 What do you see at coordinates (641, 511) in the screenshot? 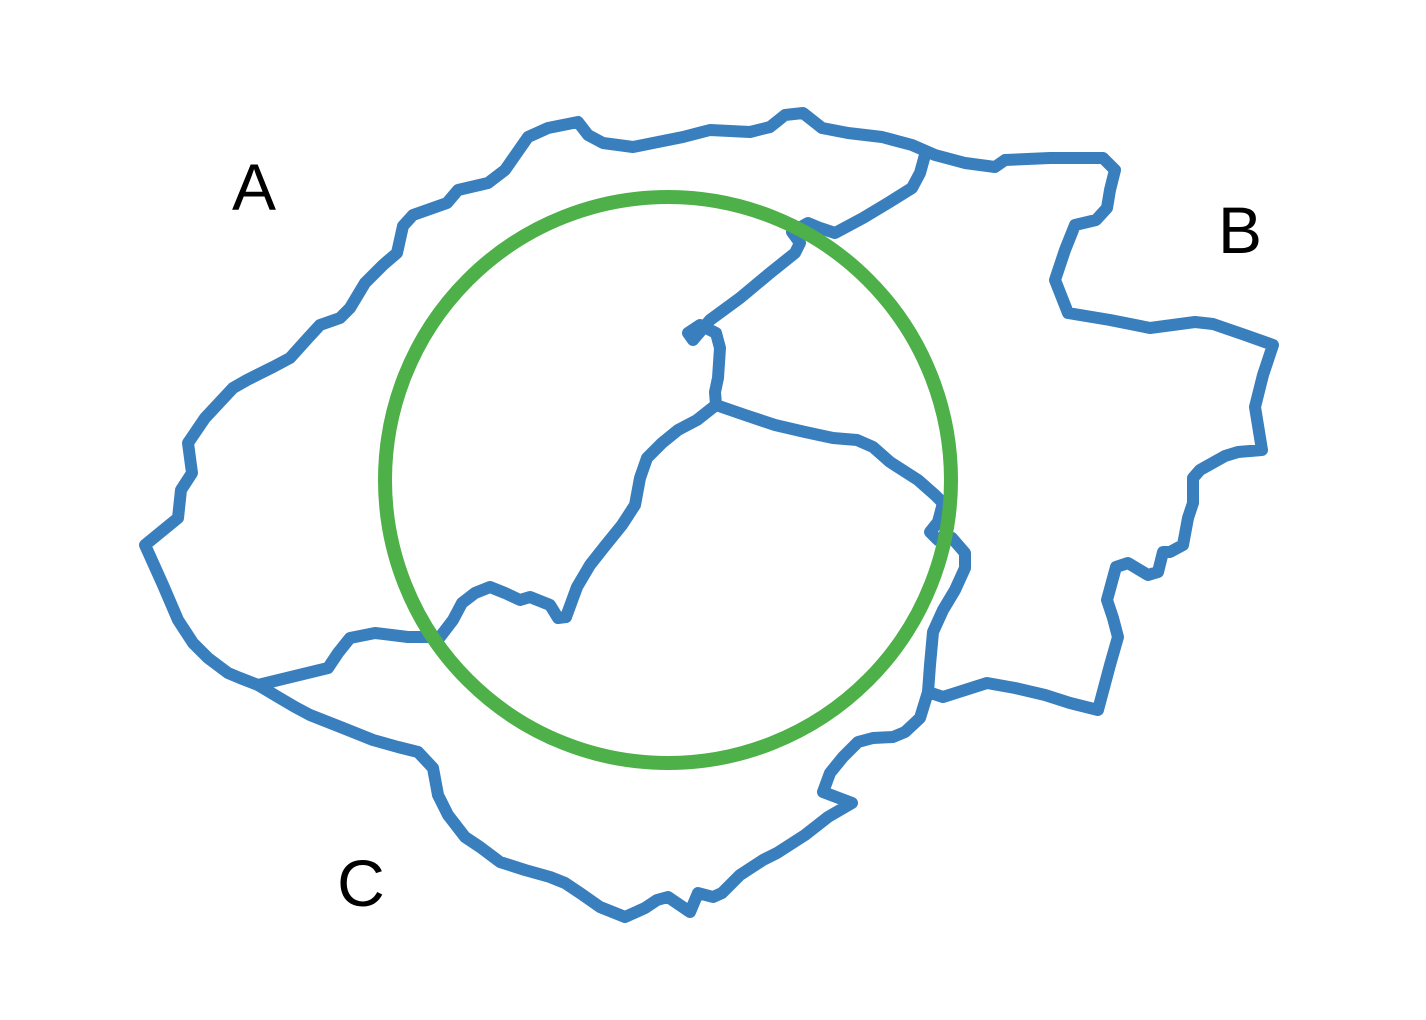
I see `boundary-a-c-interior` at bounding box center [641, 511].